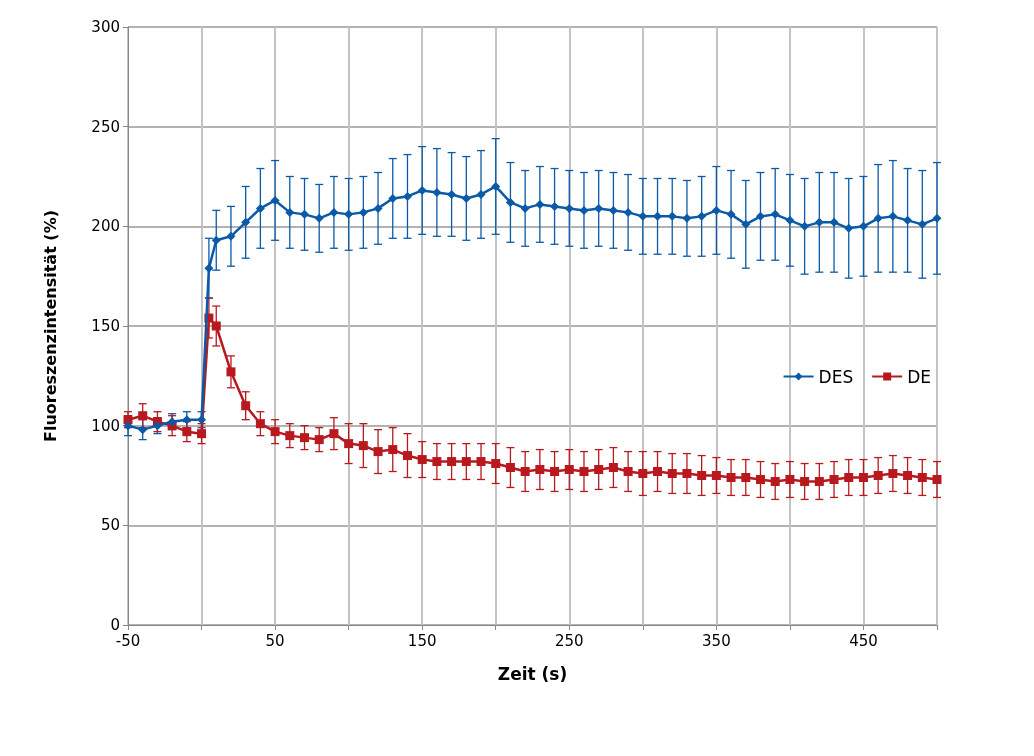 This screenshot has height=756, width=1034. What do you see at coordinates (716, 640) in the screenshot?
I see `x-tick-label: 350` at bounding box center [716, 640].